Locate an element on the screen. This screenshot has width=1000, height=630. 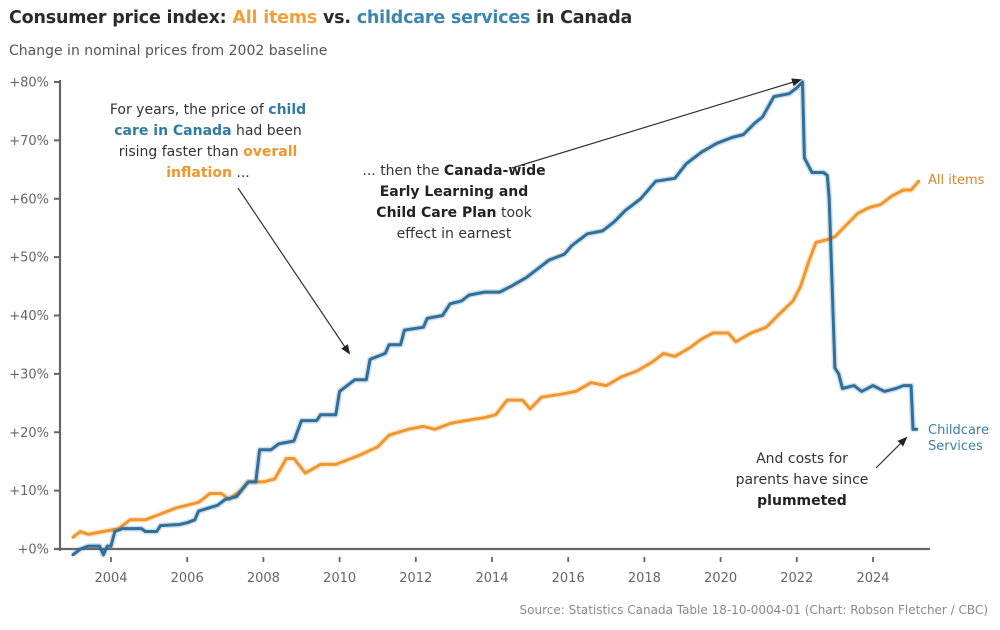
annotation-text: And costs for parents have since is located at coordinates (802, 469).